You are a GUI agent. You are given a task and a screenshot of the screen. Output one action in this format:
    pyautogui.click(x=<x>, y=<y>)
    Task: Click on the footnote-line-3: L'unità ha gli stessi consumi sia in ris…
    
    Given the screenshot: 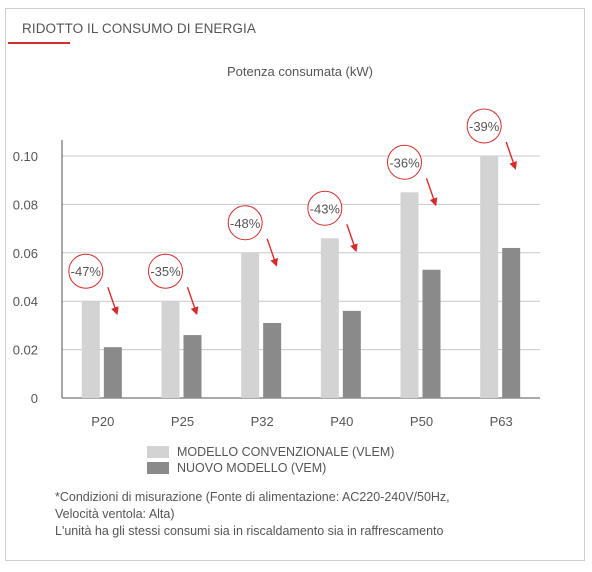 What is the action you would take?
    pyautogui.click(x=249, y=531)
    